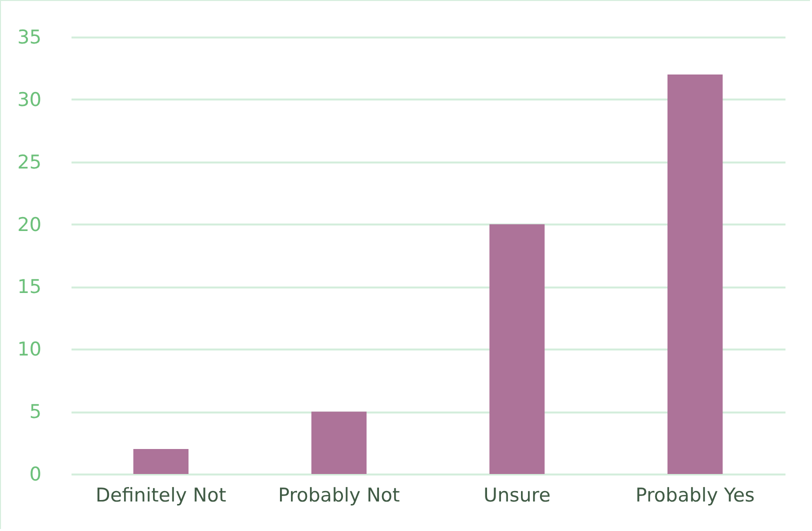  Describe the element at coordinates (29, 162) in the screenshot. I see `y-tick-label: 25` at that location.